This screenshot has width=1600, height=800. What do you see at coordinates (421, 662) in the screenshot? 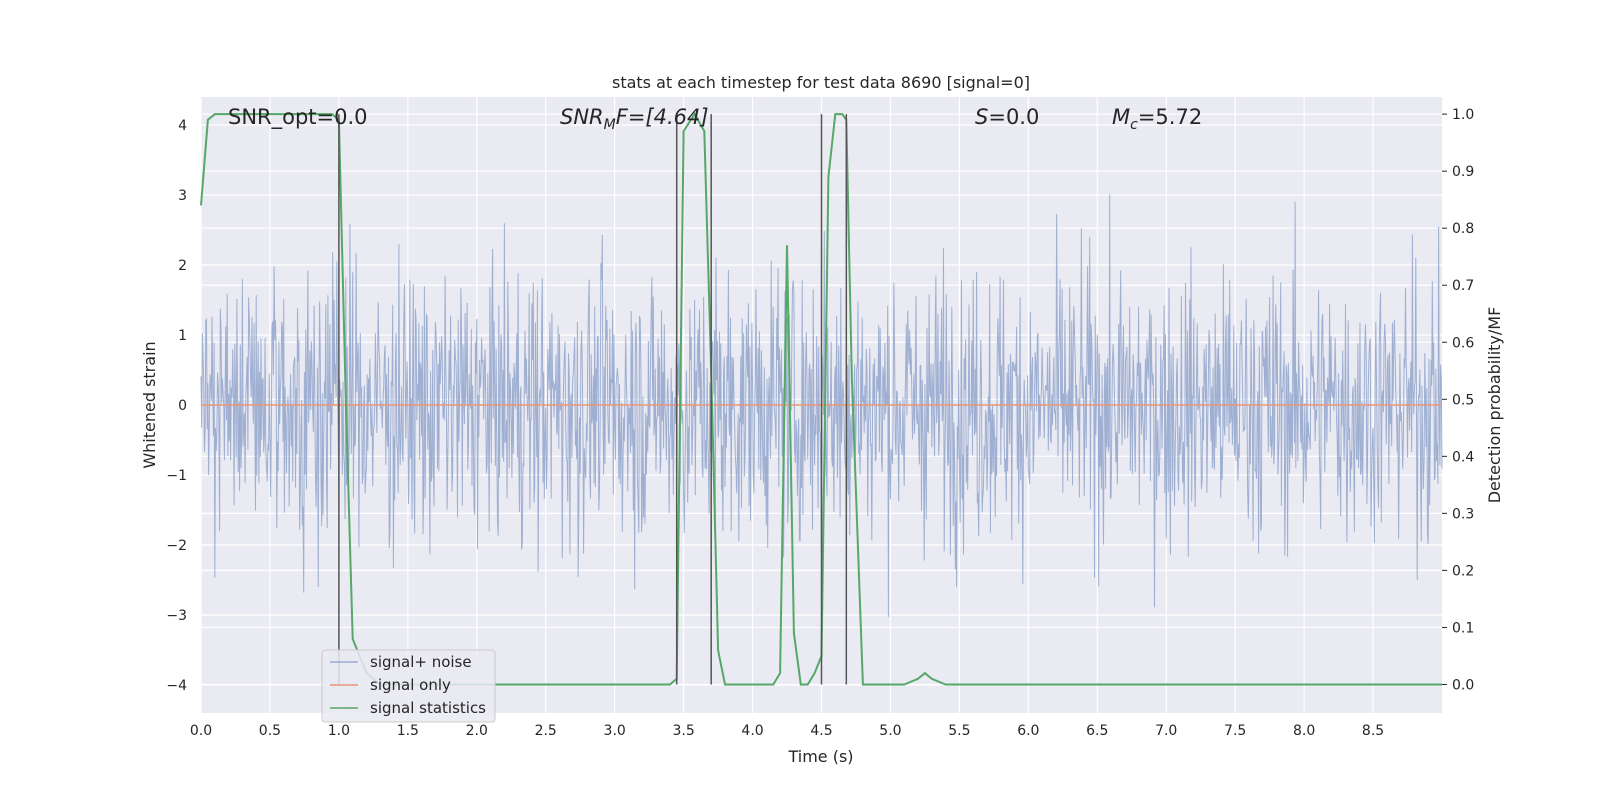
I see `legend-label-signal-noise: signal+ noise` at bounding box center [421, 662].